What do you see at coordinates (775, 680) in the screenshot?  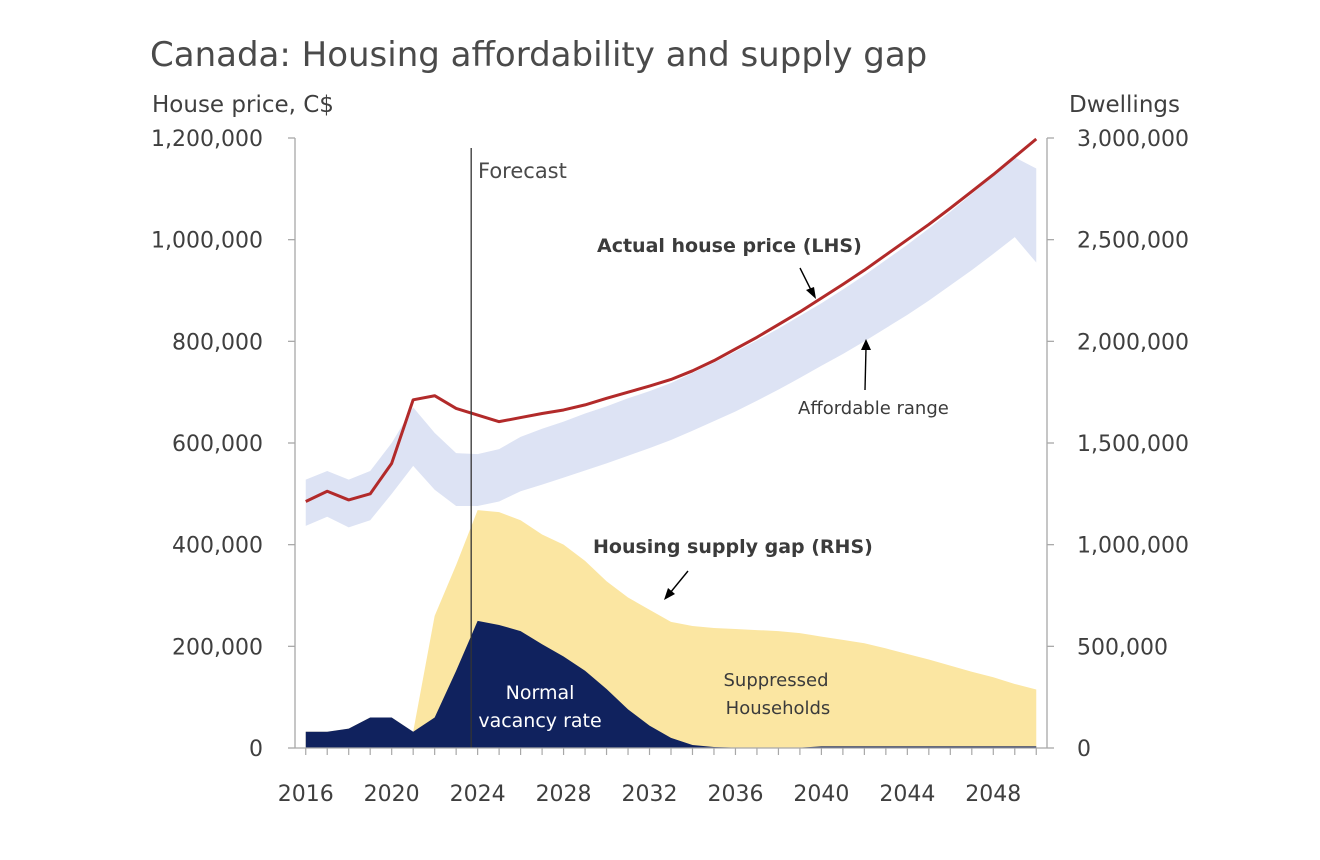 I see `suppressed-label-line1: Suppressed` at bounding box center [775, 680].